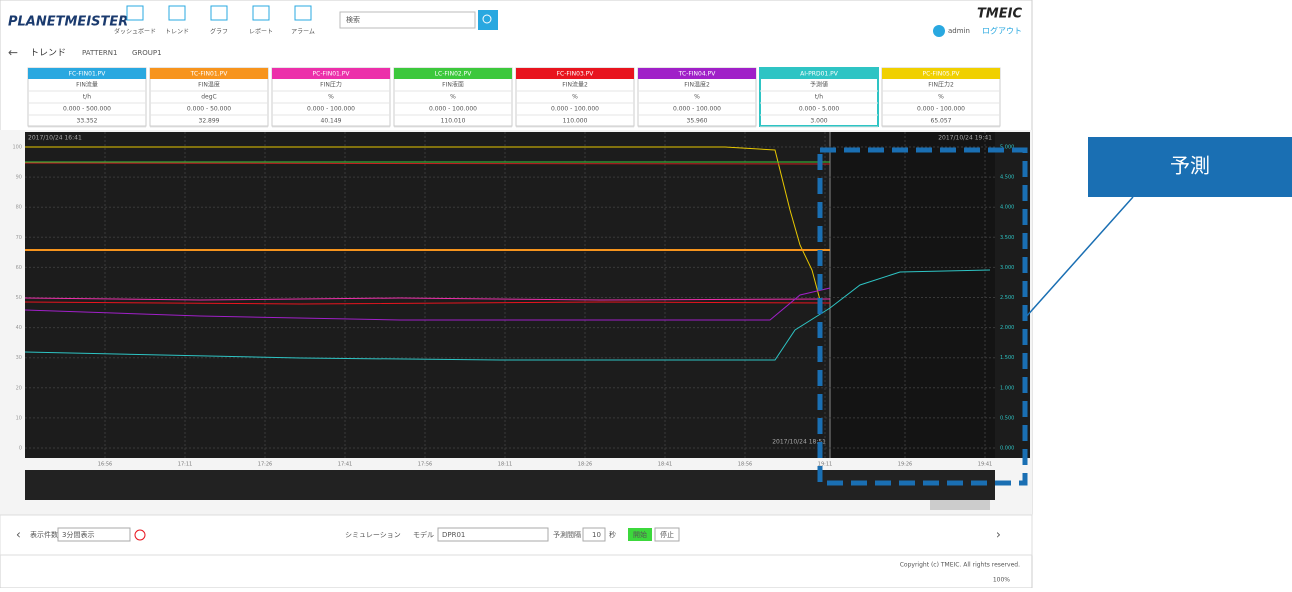 This screenshot has height=592, width=1292. What do you see at coordinates (912, 295) in the screenshot?
I see `forecast-area` at bounding box center [912, 295].